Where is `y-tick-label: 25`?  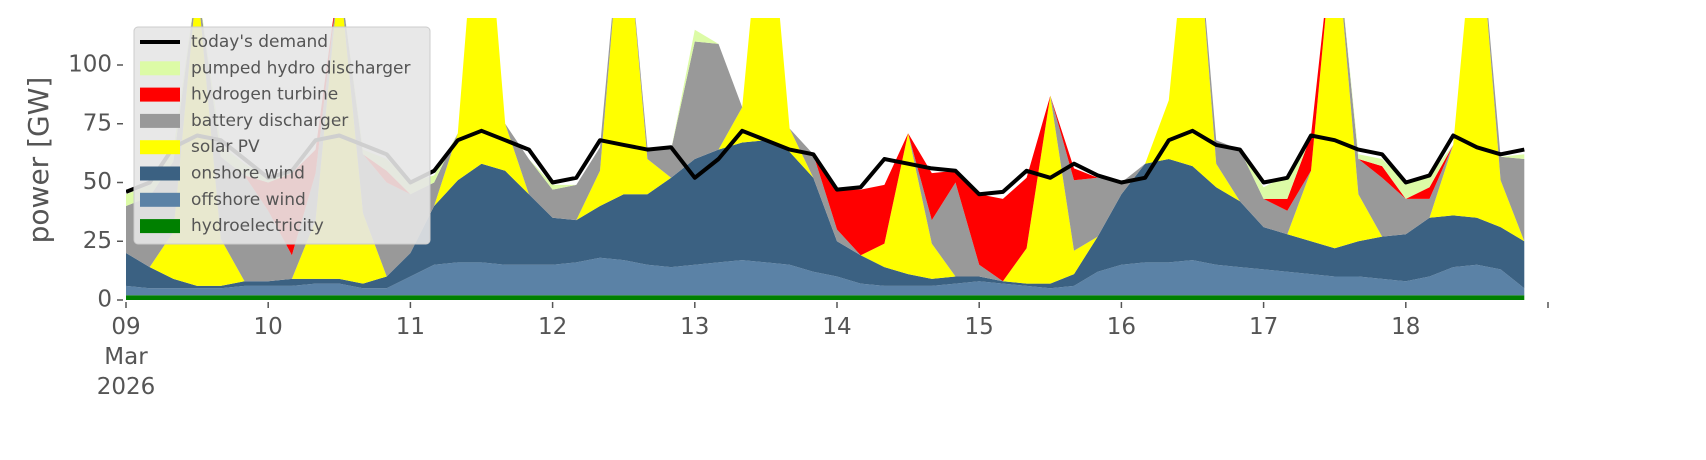
y-tick-label: 25 is located at coordinates (97, 241).